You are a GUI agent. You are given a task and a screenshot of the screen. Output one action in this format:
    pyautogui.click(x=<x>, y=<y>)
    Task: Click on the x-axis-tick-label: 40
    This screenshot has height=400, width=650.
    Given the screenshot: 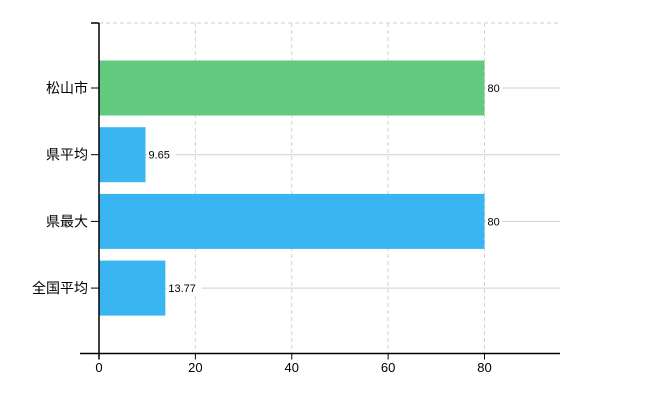 What is the action you would take?
    pyautogui.click(x=292, y=367)
    